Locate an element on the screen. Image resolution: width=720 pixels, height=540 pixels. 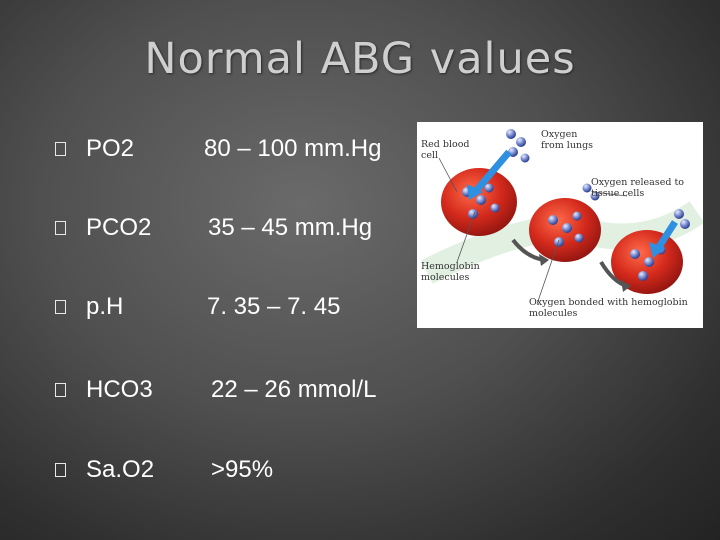
rbc-illustration is located at coordinates (562, 217).